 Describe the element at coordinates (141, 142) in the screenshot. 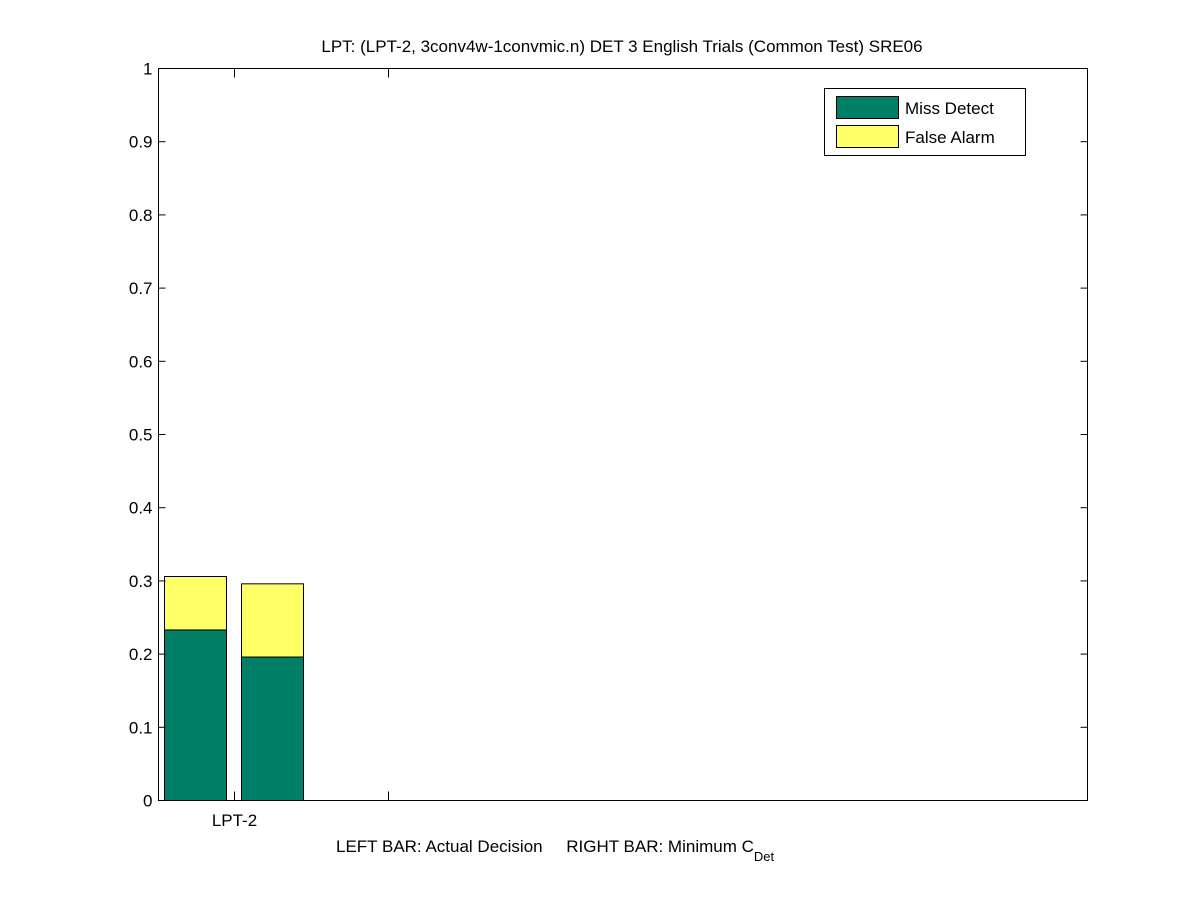

I see `y-tick-label: 0.9` at that location.